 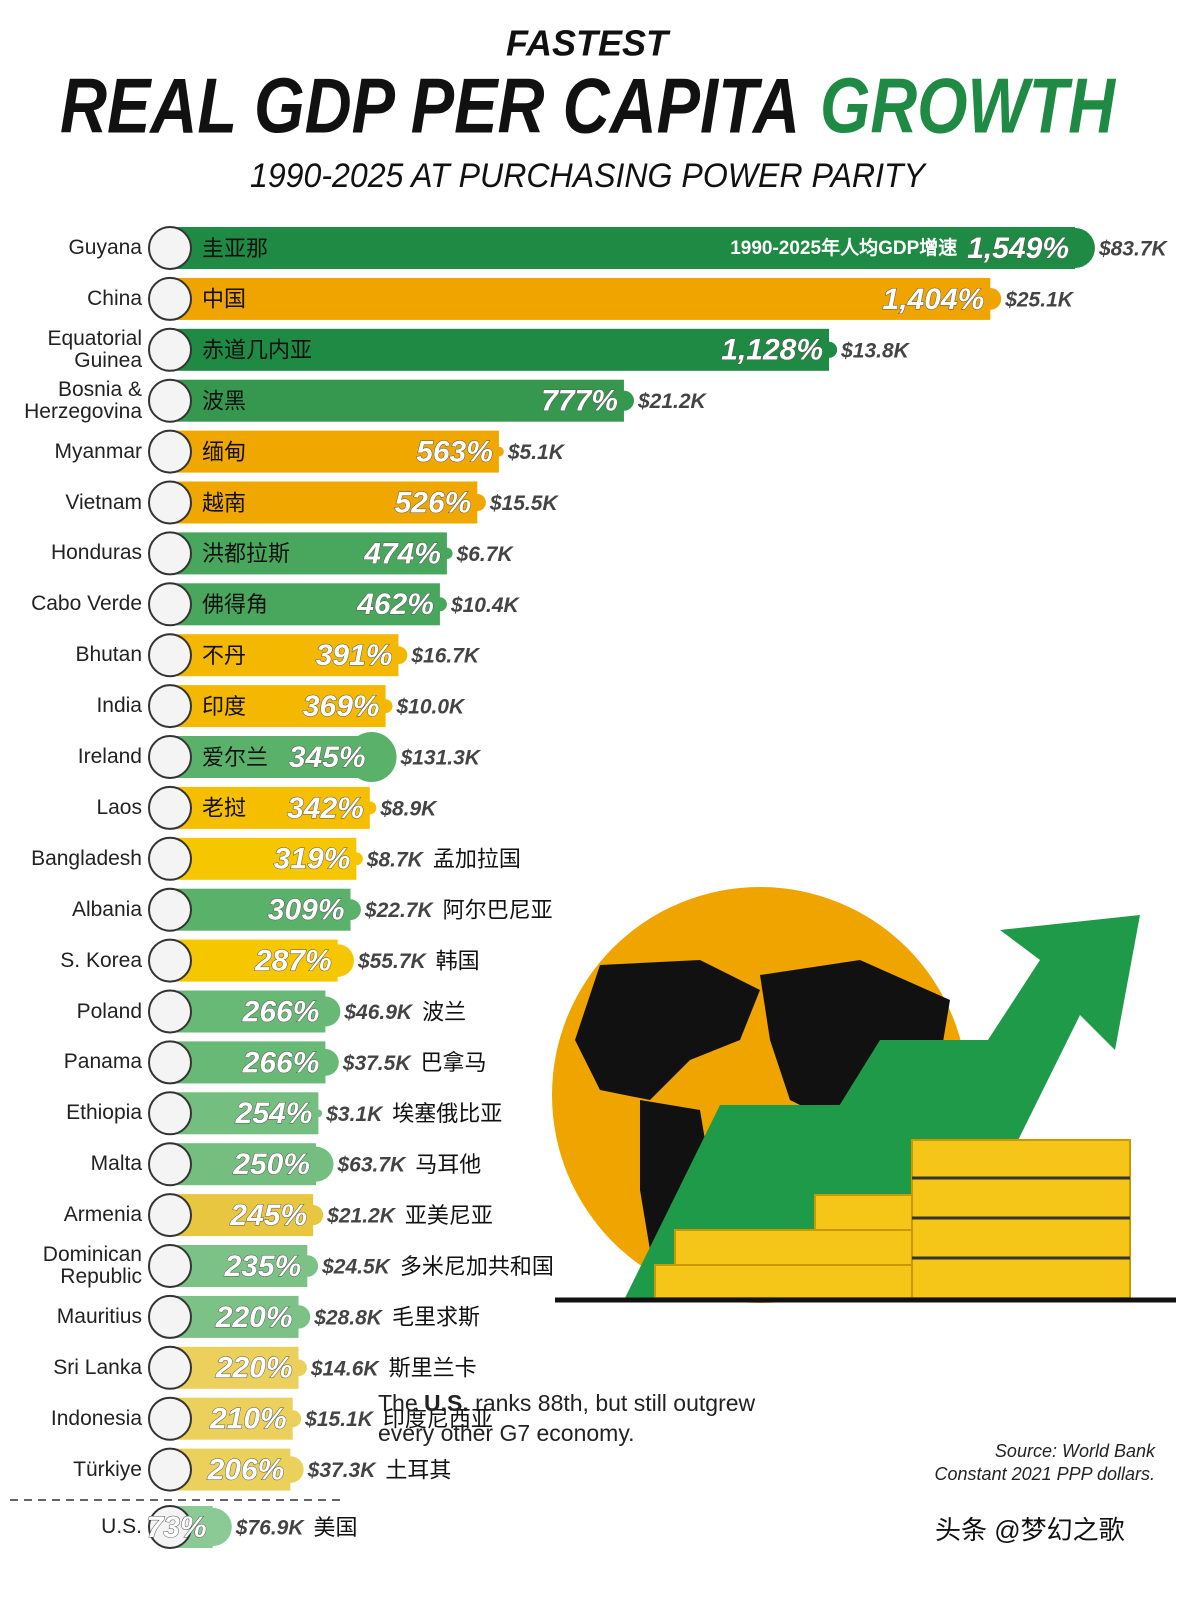 I want to click on source-note: Constant 2021 PPP dollars., so click(x=1044, y=1474).